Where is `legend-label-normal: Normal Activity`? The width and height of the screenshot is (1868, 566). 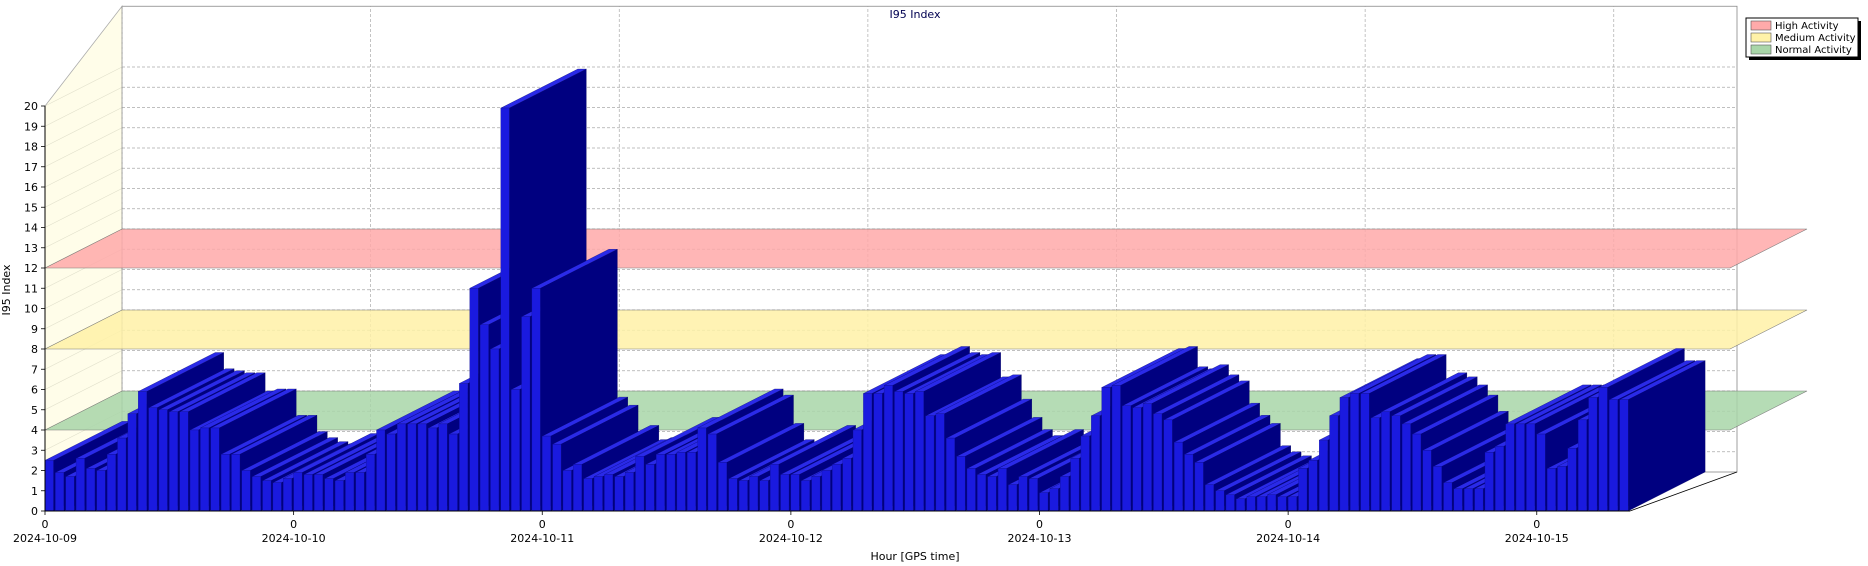
legend-label-normal: Normal Activity is located at coordinates (1813, 50).